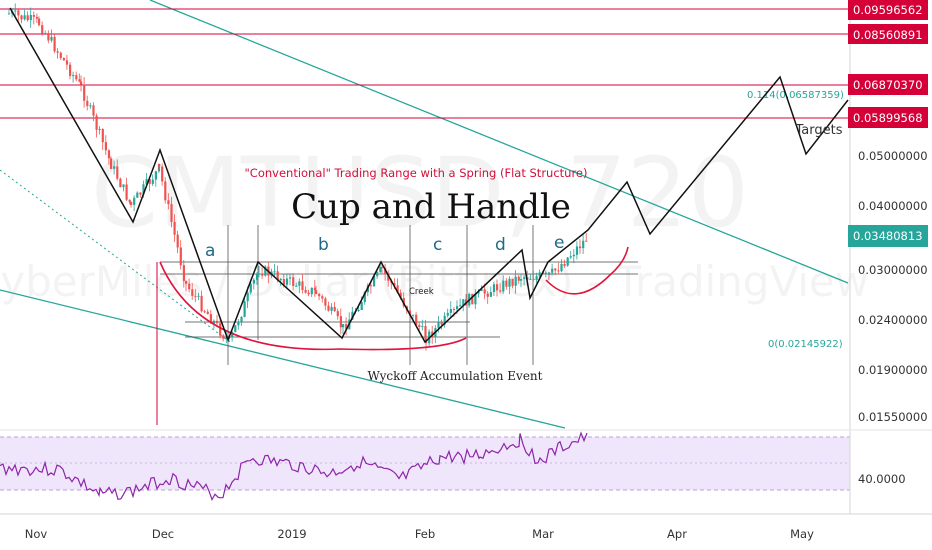 The height and width of the screenshot is (550, 932). I want to click on rsi-panel, so click(425, 466).